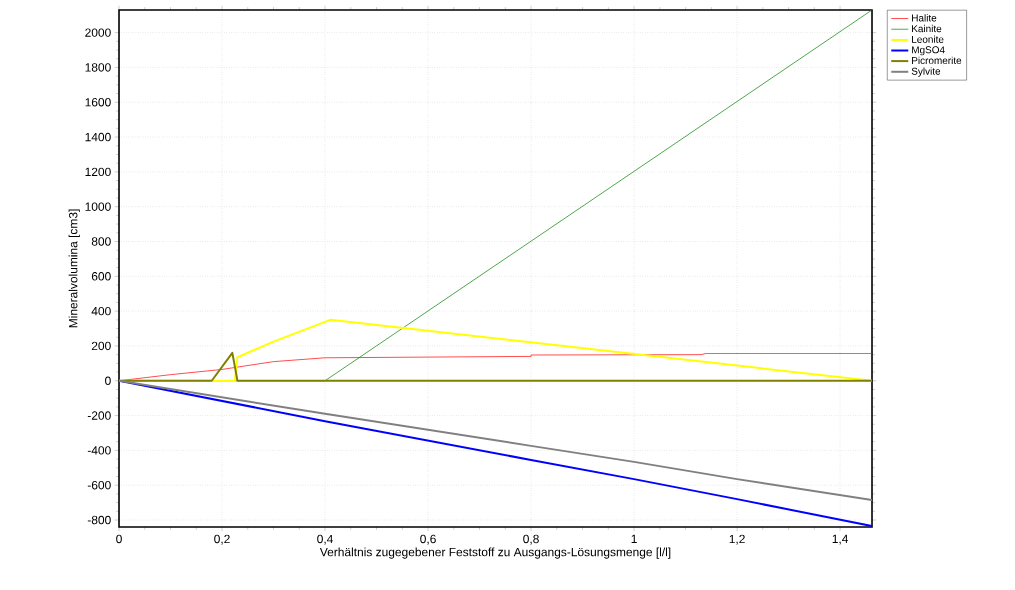 The width and height of the screenshot is (1015, 590). I want to click on y-tick-label: 200, so click(101, 346).